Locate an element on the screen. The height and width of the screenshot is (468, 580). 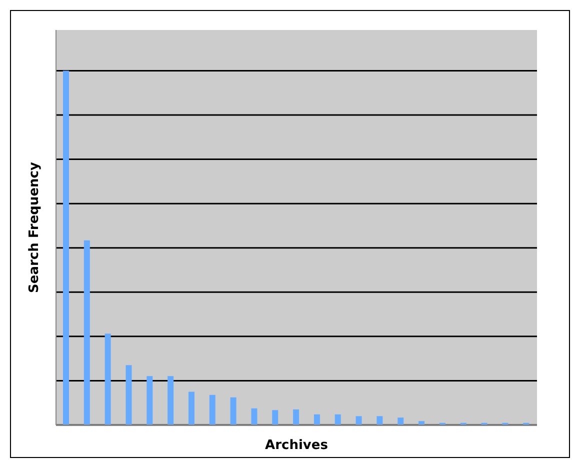
x-axis-title: Archives is located at coordinates (296, 445).